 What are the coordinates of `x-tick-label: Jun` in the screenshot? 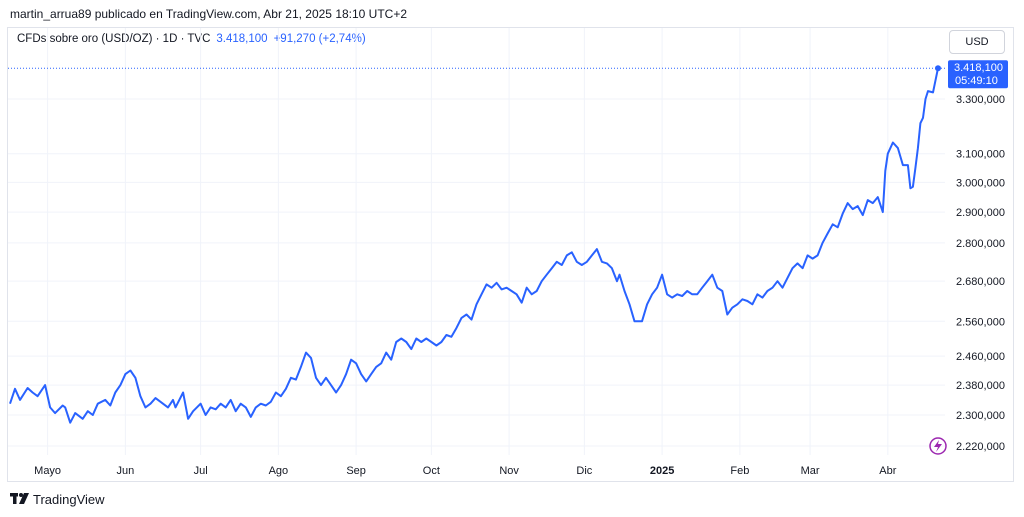 It's located at (125, 471).